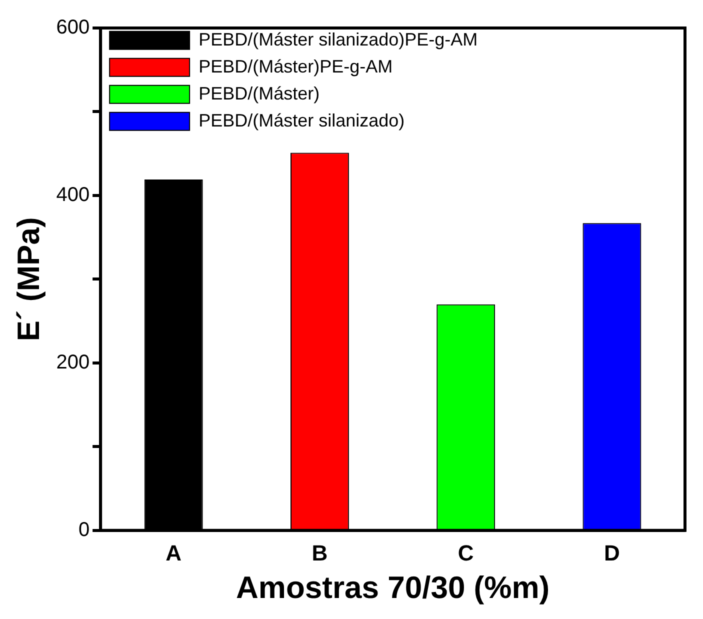  What do you see at coordinates (28, 279) in the screenshot?
I see `y-axis-title: E´ (MPa)` at bounding box center [28, 279].